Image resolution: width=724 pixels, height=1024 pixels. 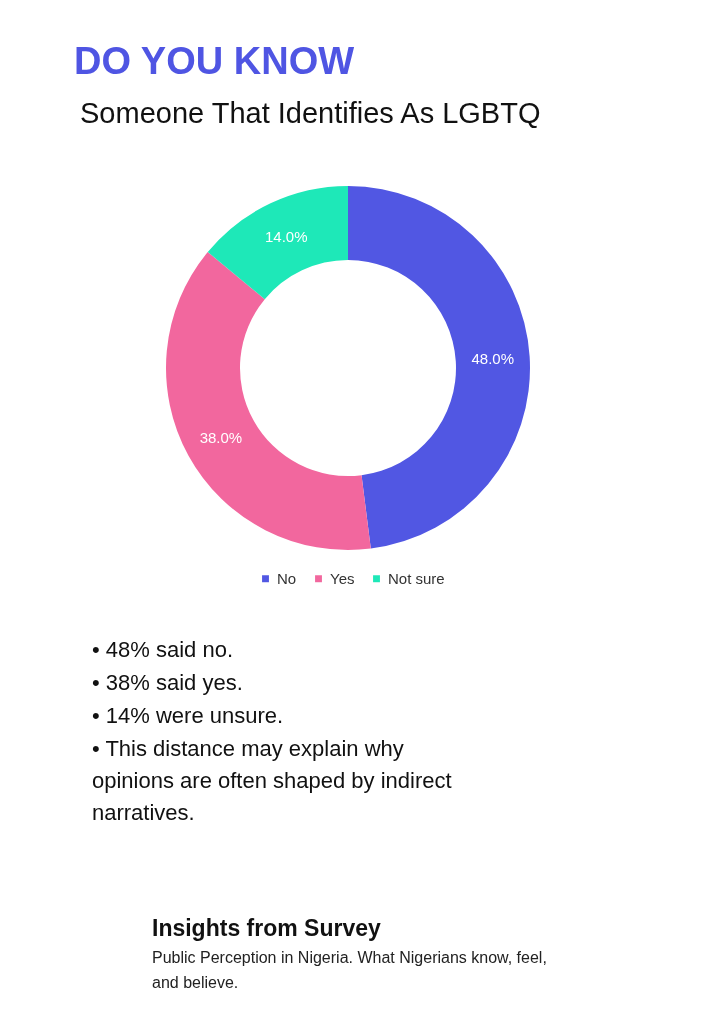 What do you see at coordinates (163, 649) in the screenshot?
I see `text: • 48% said no.` at bounding box center [163, 649].